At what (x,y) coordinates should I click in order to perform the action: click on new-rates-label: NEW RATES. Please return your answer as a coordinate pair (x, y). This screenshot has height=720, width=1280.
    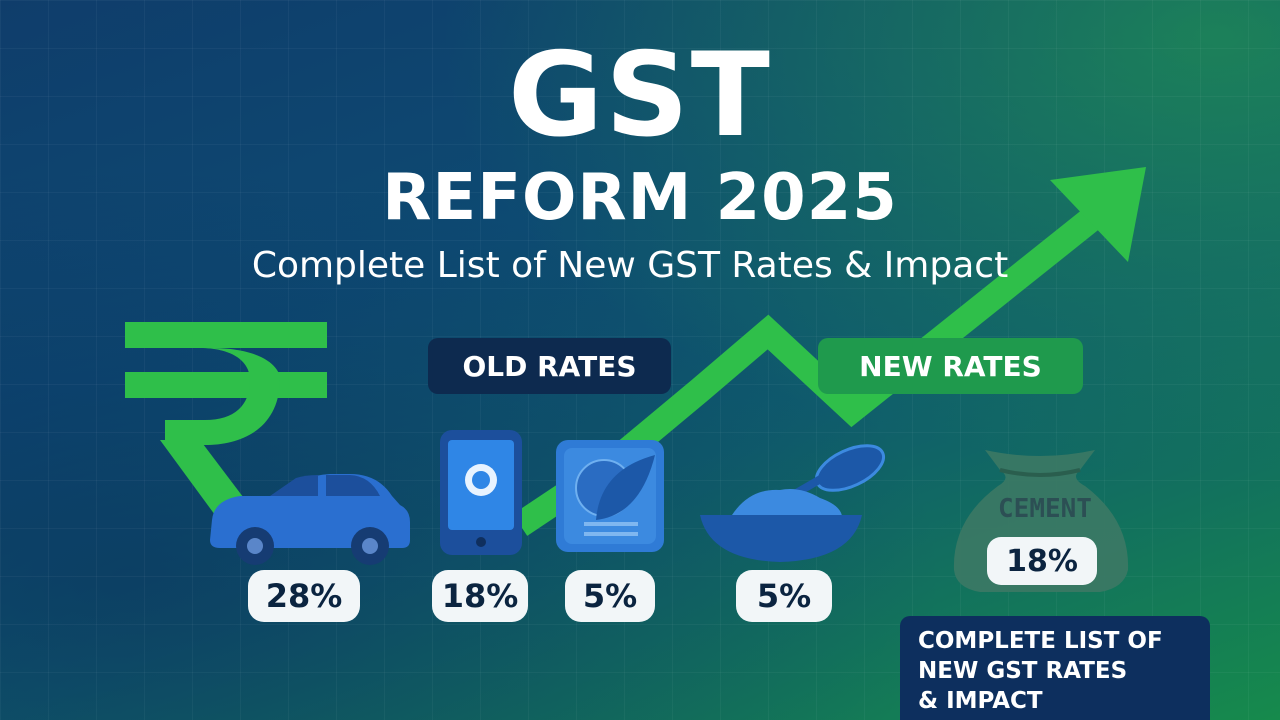
    Looking at the image, I should click on (950, 366).